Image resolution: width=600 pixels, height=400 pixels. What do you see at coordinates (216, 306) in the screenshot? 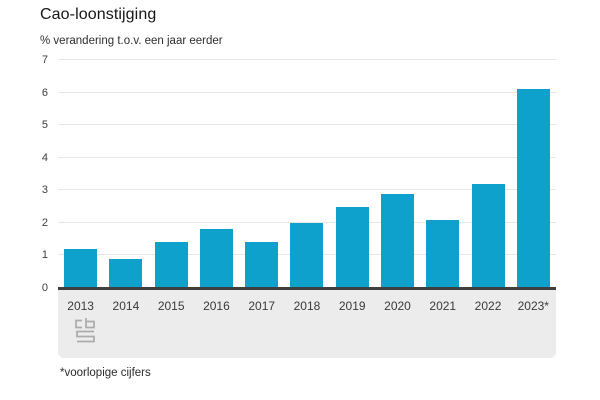
I see `x-tick-label-2016: 2016` at bounding box center [216, 306].